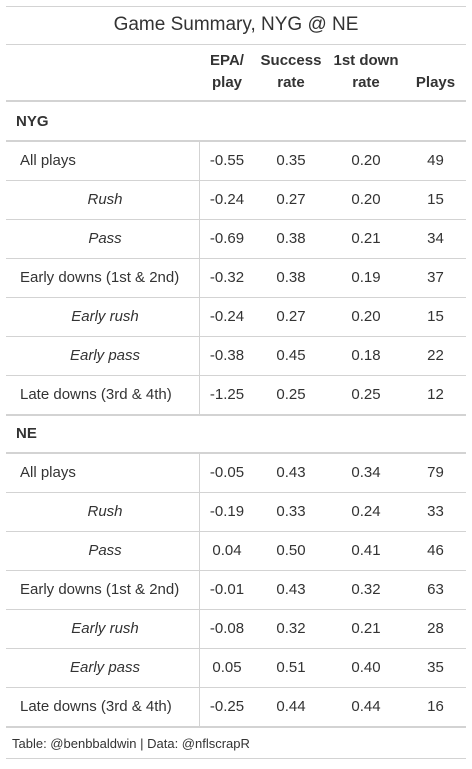 The height and width of the screenshot is (769, 472). What do you see at coordinates (291, 355) in the screenshot?
I see `value-cell: 0.45` at bounding box center [291, 355].